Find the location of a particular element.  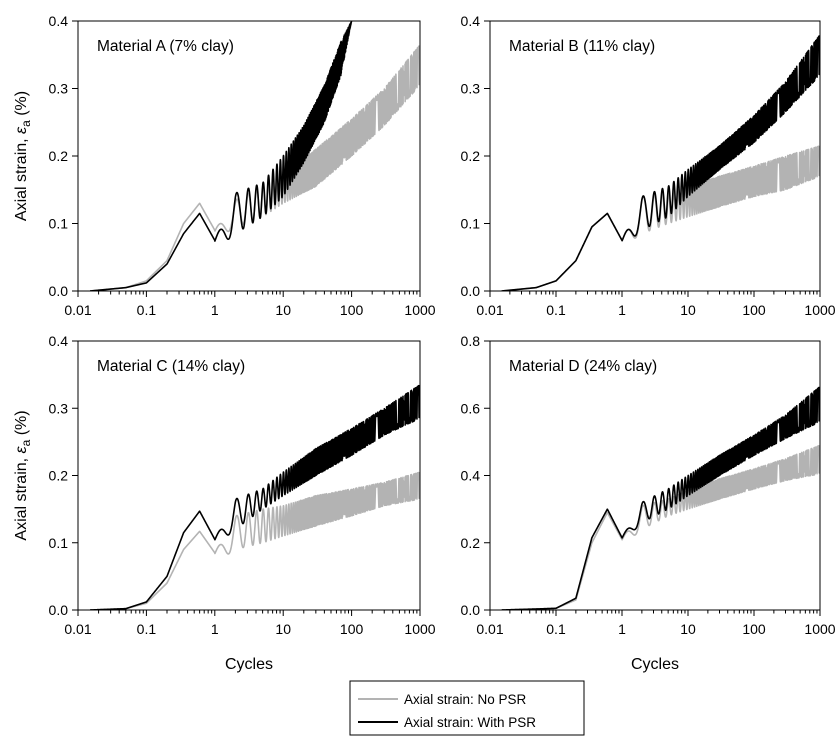

legend-label: Axial strain: With PSR is located at coordinates (470, 722).